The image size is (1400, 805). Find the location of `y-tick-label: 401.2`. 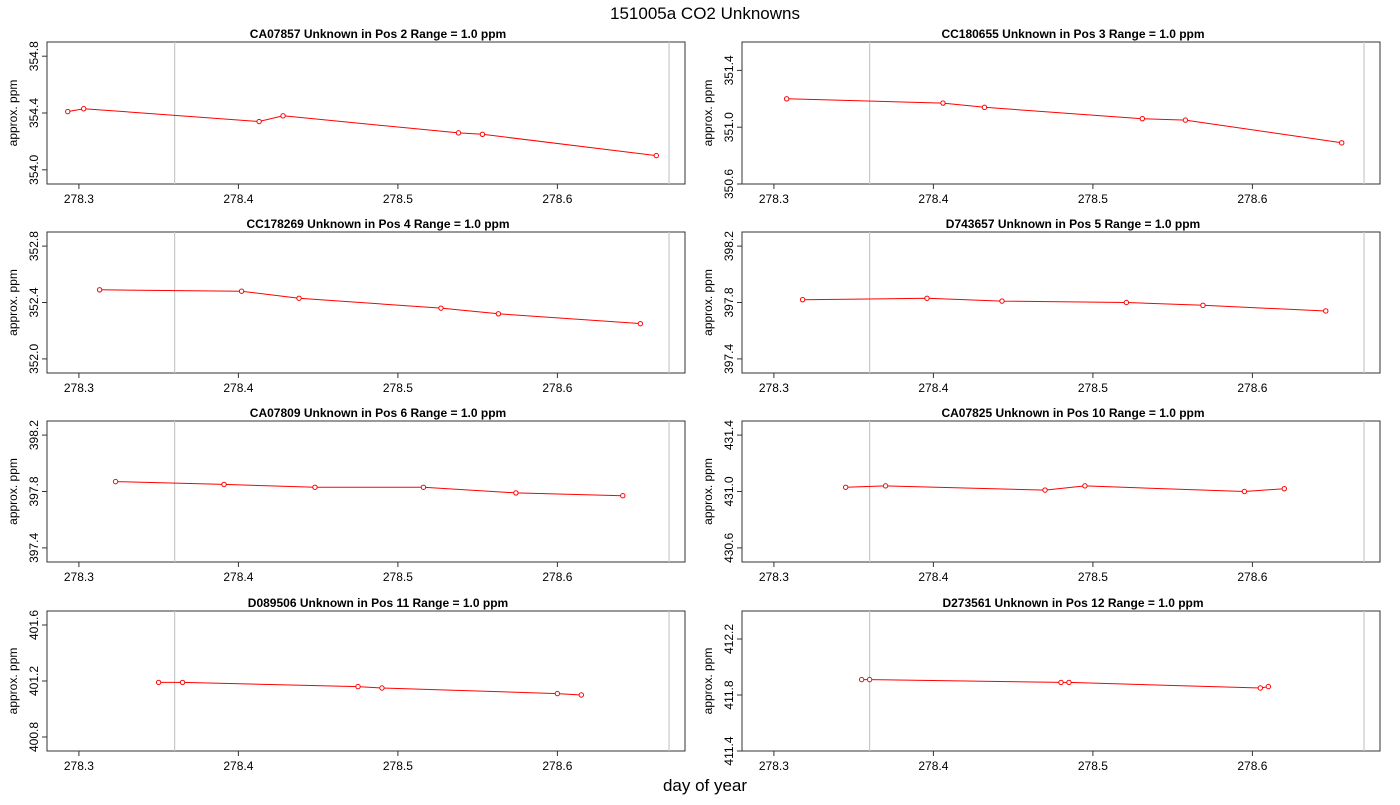

y-tick-label: 401.2 is located at coordinates (34, 681).